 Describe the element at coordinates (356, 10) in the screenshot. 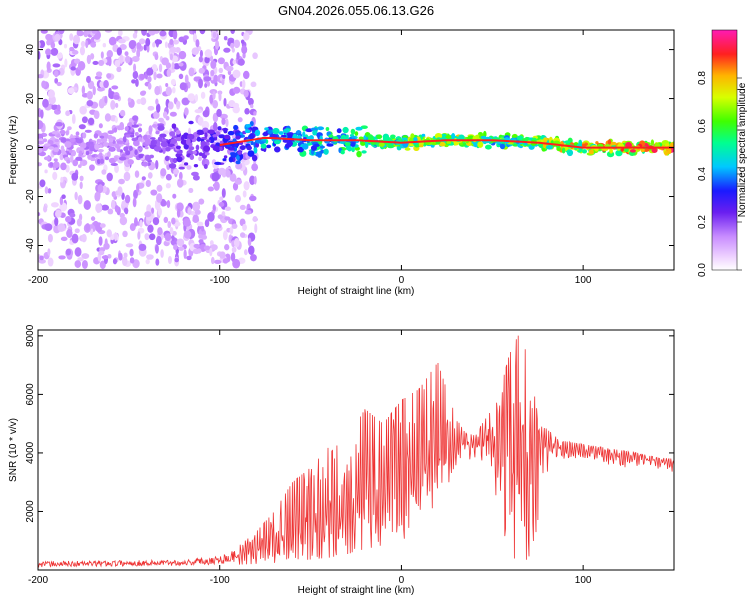

I see `chart-title: GN04.2026.055.06.13.G26` at that location.